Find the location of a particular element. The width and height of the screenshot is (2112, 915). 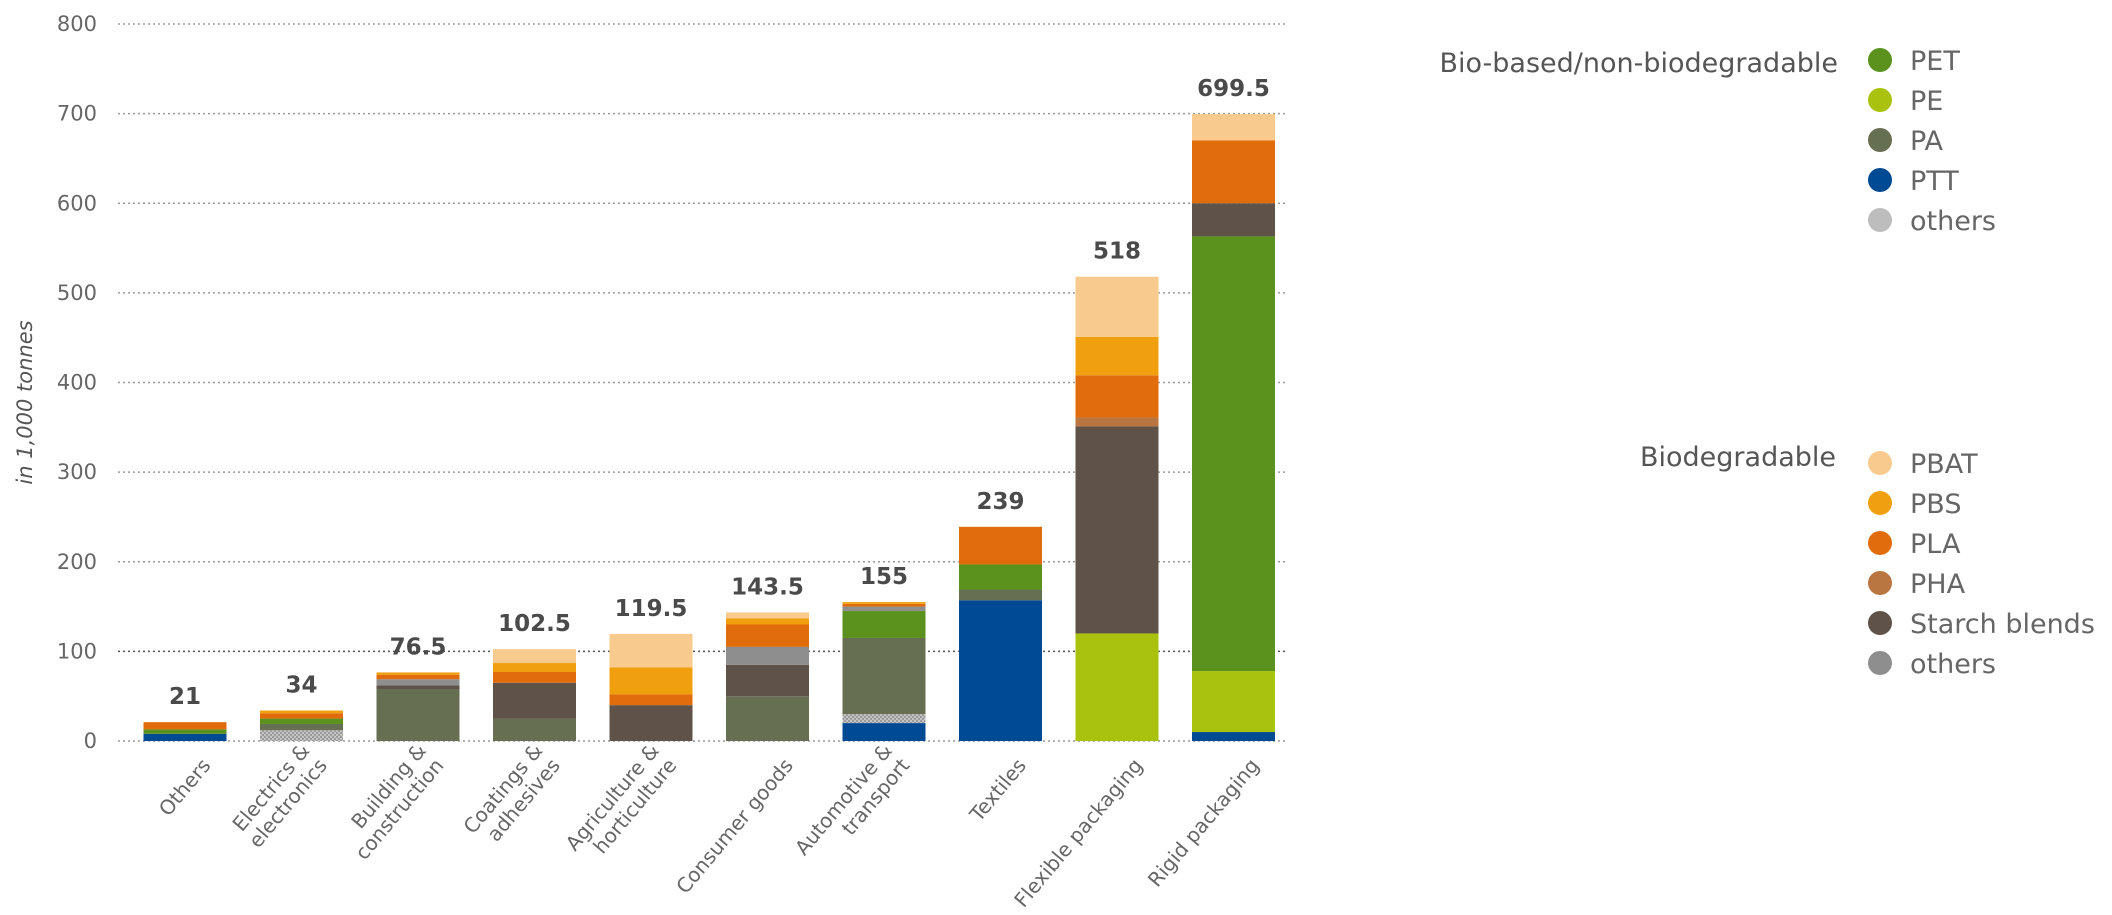

bar-total-label: 699.5 is located at coordinates (1233, 89).